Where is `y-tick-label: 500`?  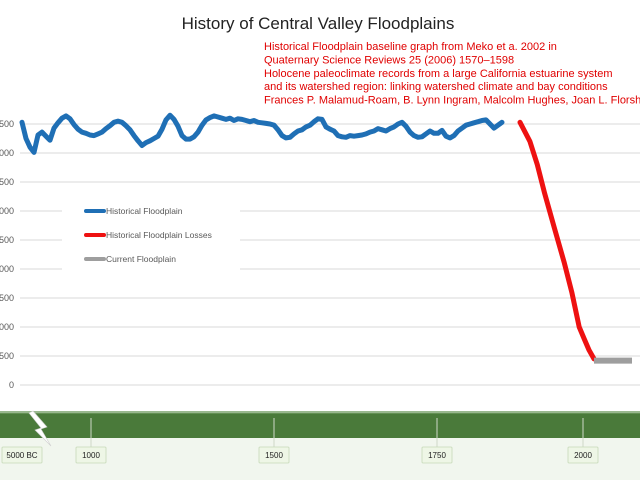
y-tick-label: 500 is located at coordinates (7, 356).